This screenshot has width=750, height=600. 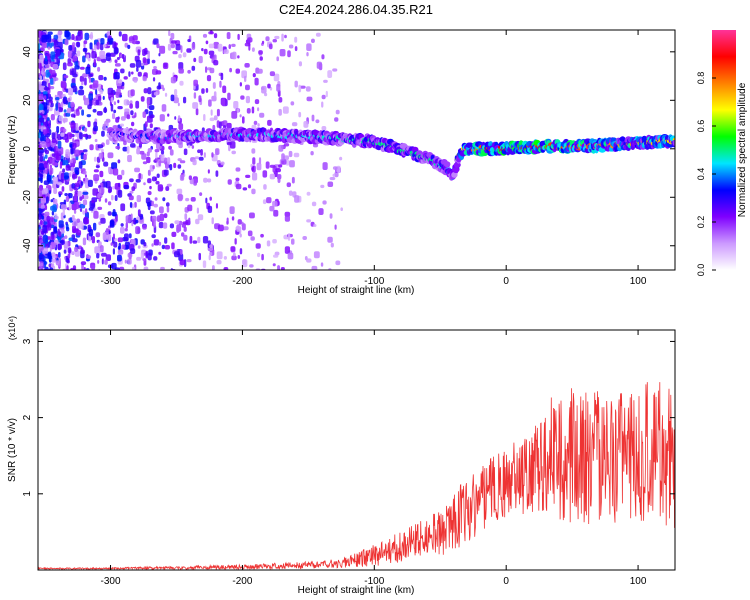 I want to click on ridge-cell, so click(x=447, y=164).